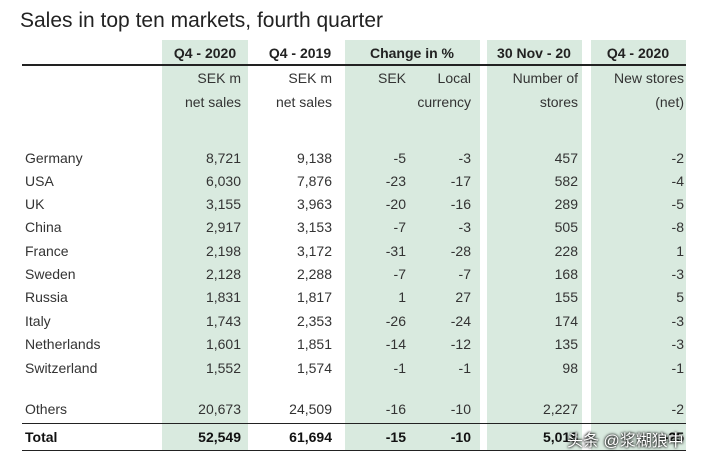  I want to click on cell: 3,155, so click(223, 204).